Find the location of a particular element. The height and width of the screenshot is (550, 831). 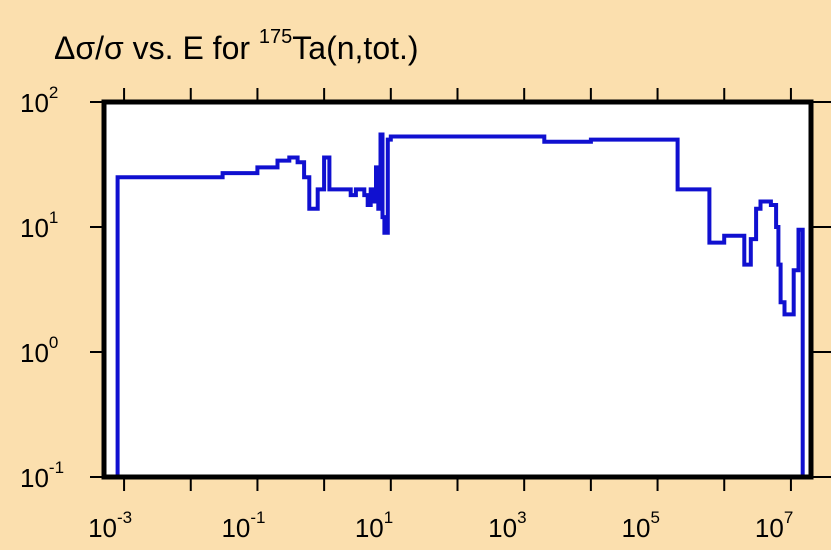

x-tick-label: 10⁻¹ is located at coordinates (243, 525).